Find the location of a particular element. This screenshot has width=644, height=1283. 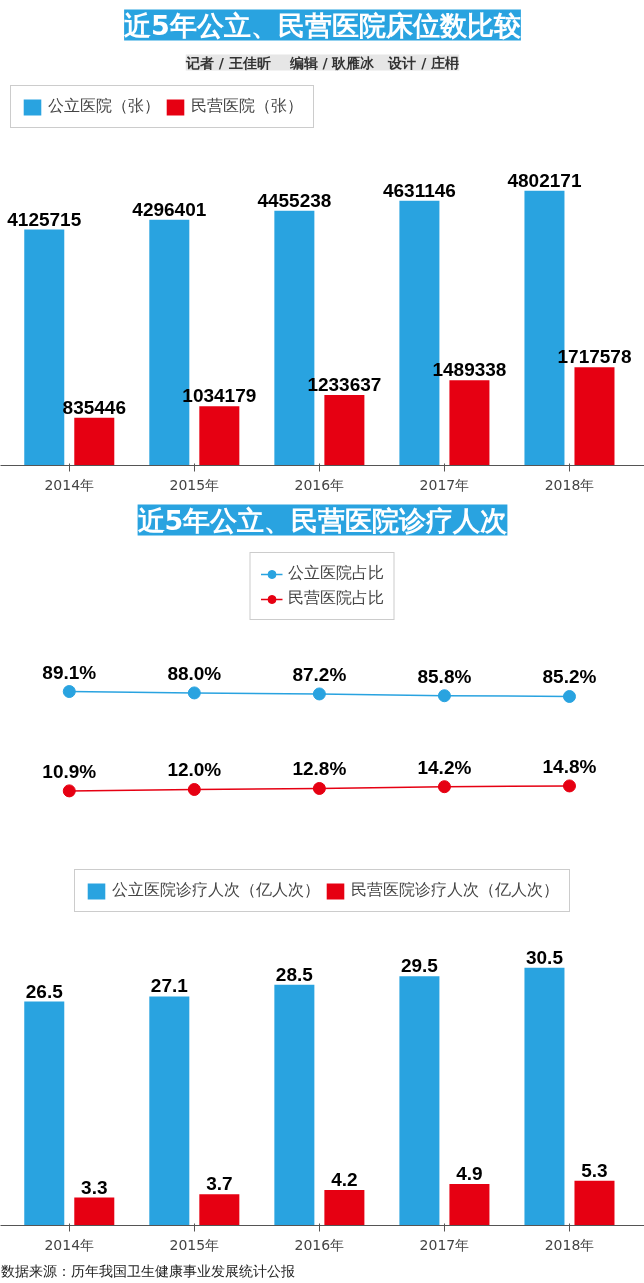

data-label: 85.8% is located at coordinates (444, 676).